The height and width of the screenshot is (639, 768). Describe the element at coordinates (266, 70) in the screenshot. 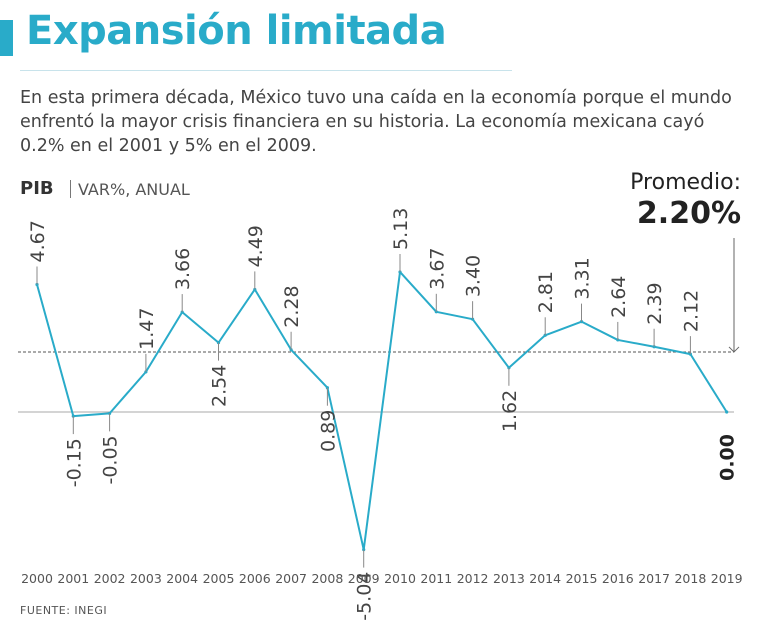

I see `title-divider` at that location.